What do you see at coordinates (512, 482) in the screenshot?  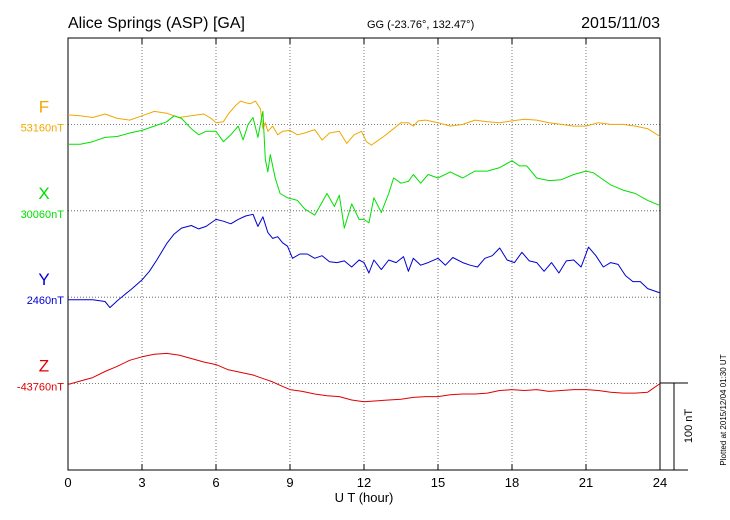 I see `x-tick-label: 18` at bounding box center [512, 482].